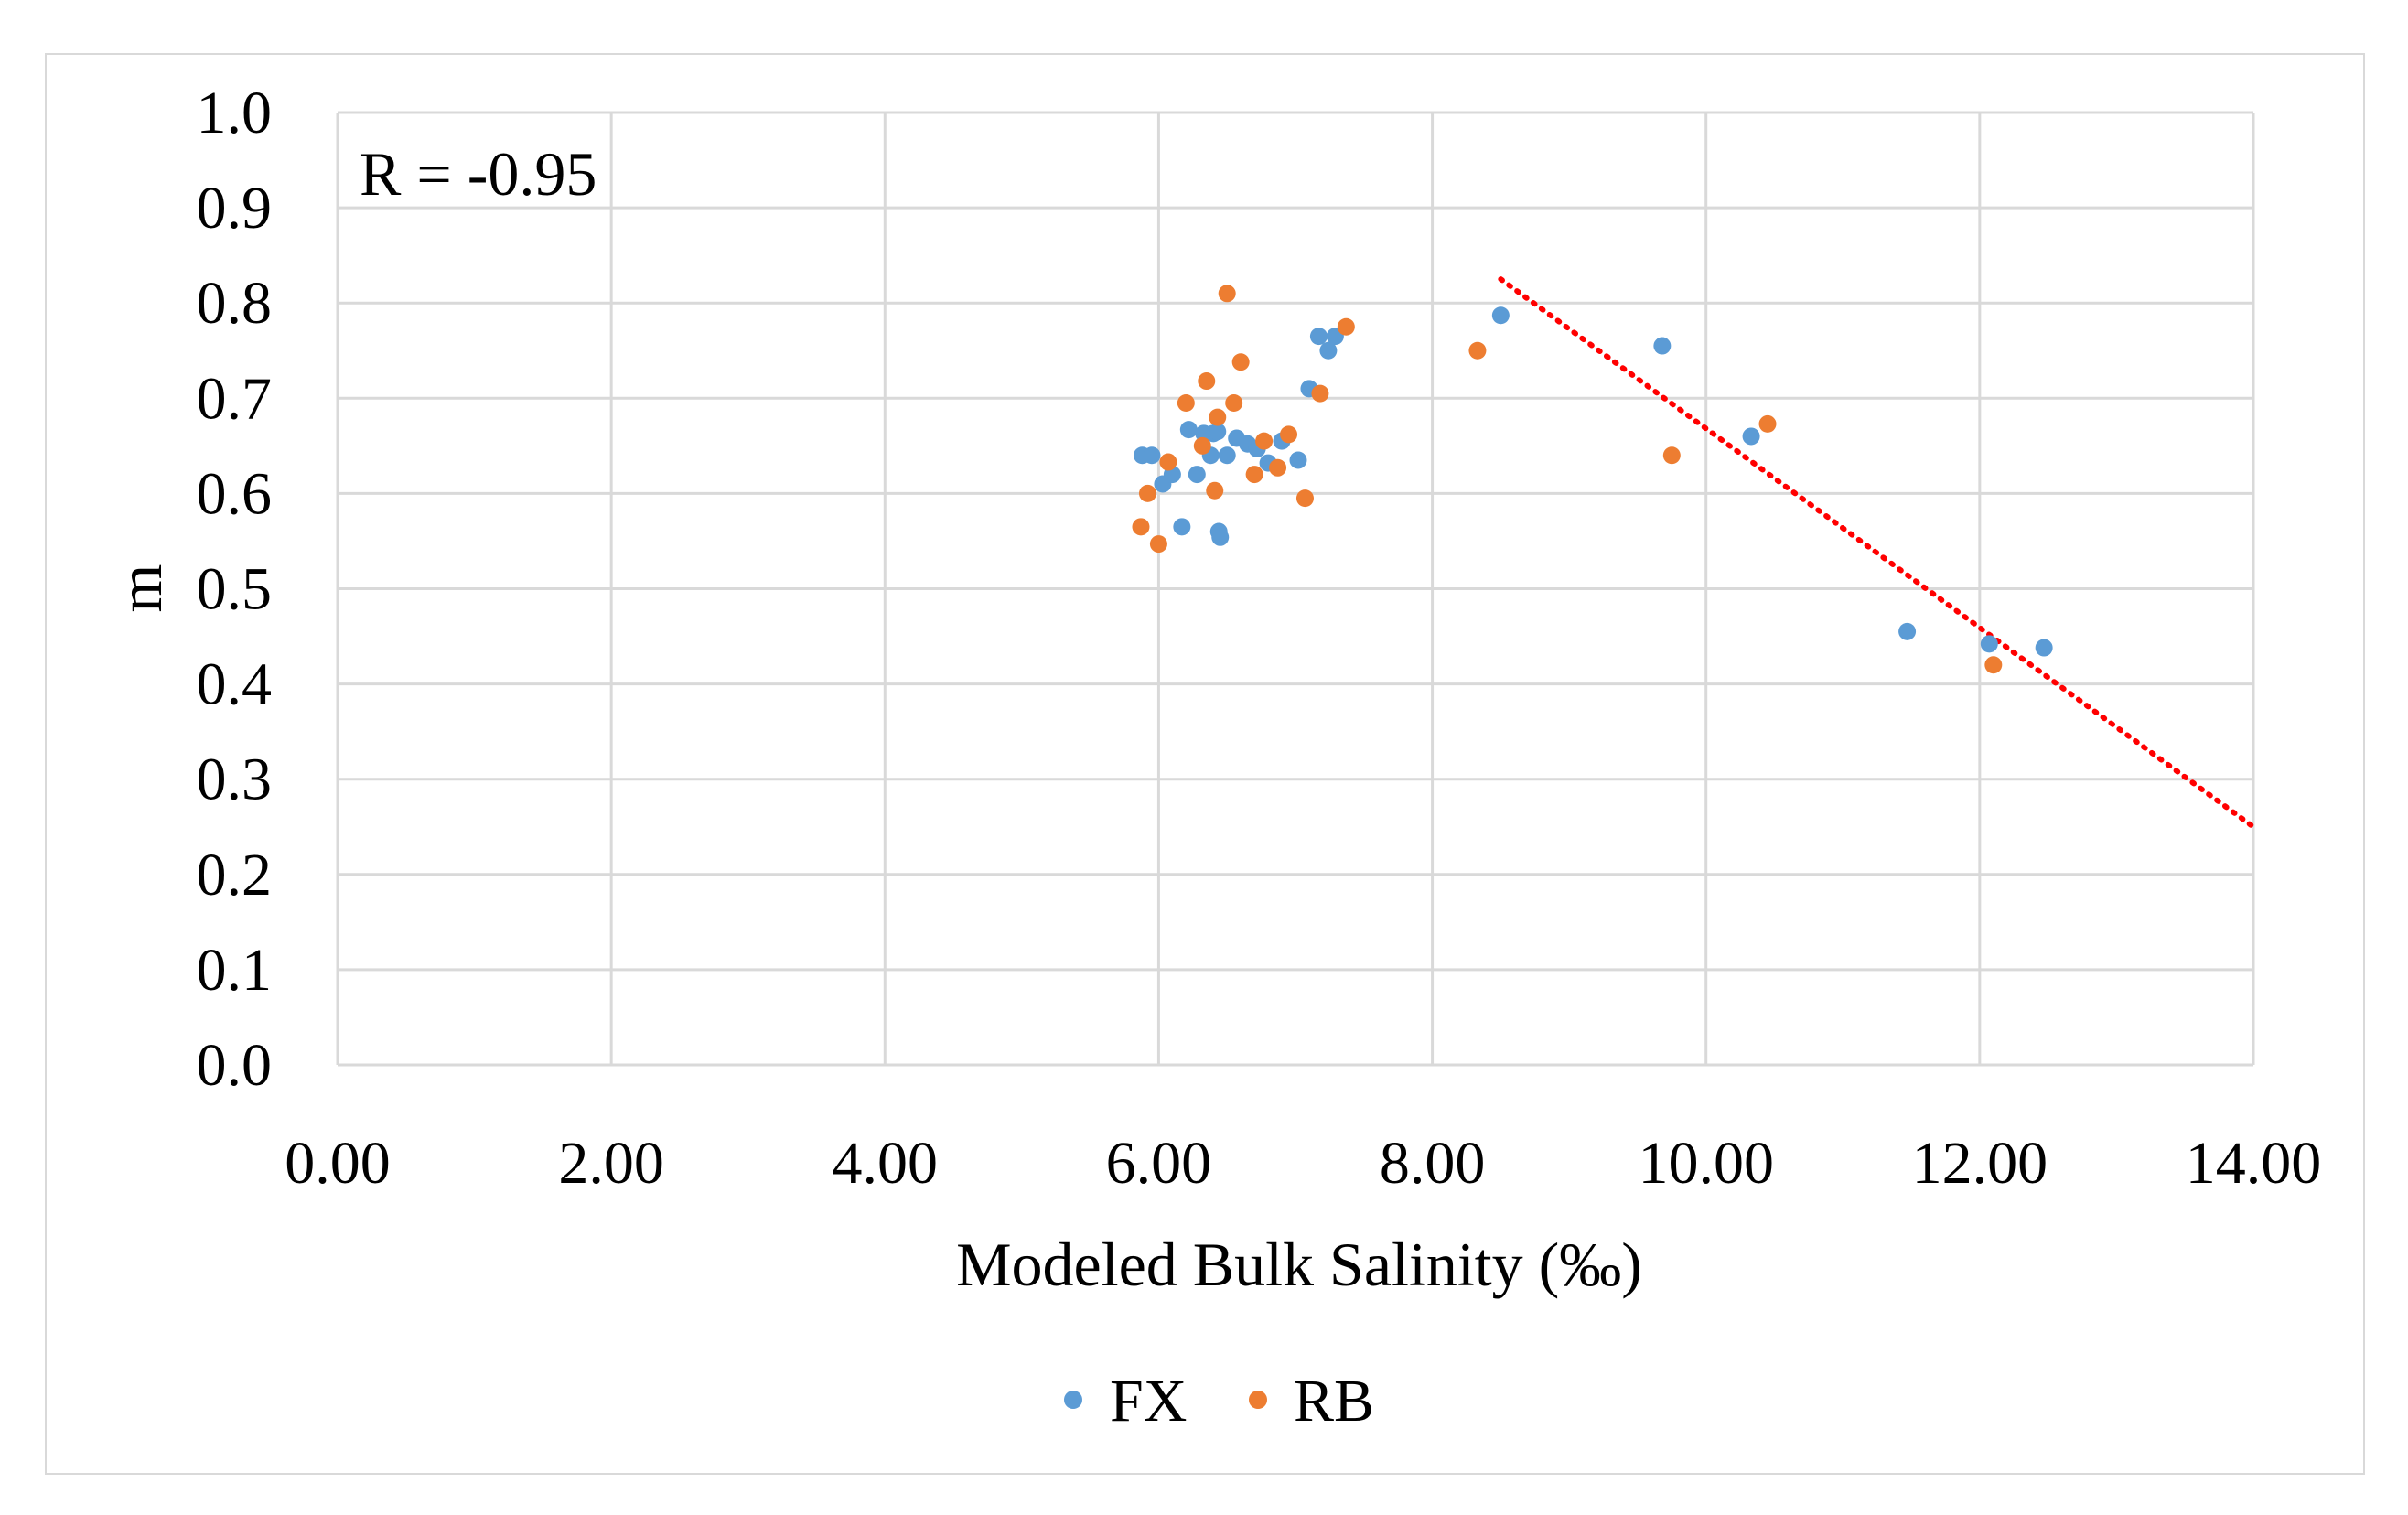 Image resolution: width=2408 pixels, height=1515 pixels. Describe the element at coordinates (235, 875) in the screenshot. I see `y-tick-label: 0.2` at that location.